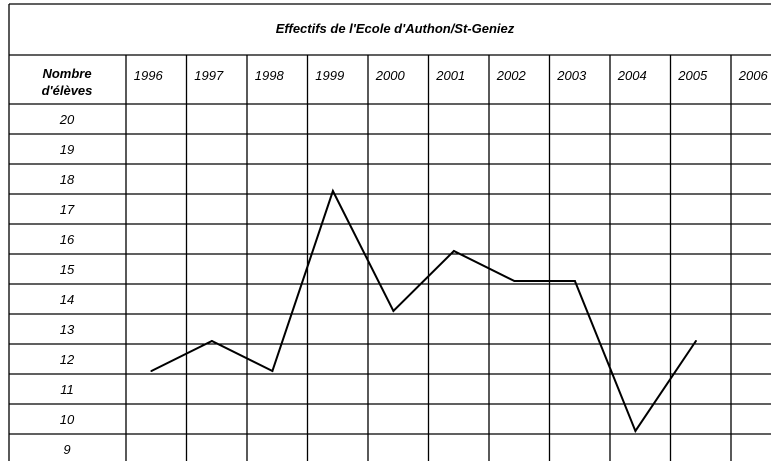  What do you see at coordinates (66, 73) in the screenshot?
I see `header-label-line1: Nombre` at bounding box center [66, 73].